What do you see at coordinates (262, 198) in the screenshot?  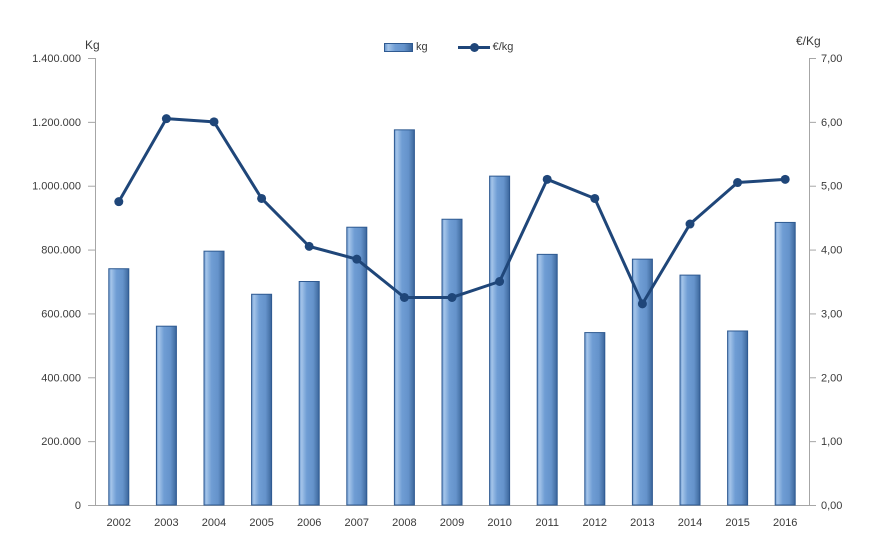 I see `line-marker-2005` at bounding box center [262, 198].